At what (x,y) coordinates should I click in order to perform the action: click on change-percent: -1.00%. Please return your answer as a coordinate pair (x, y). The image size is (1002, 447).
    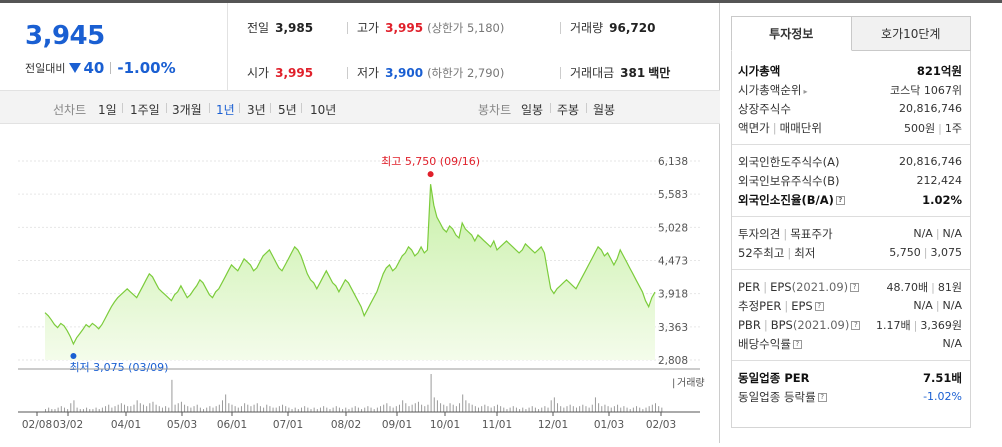
    Looking at the image, I should click on (146, 68).